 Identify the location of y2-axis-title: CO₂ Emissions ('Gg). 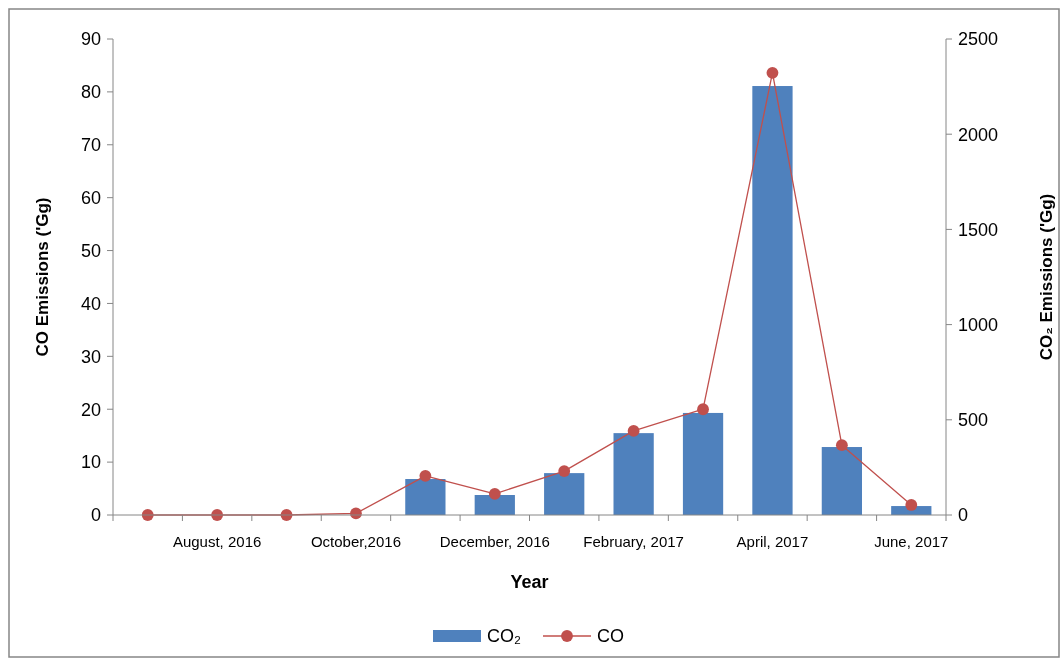
(1046, 277).